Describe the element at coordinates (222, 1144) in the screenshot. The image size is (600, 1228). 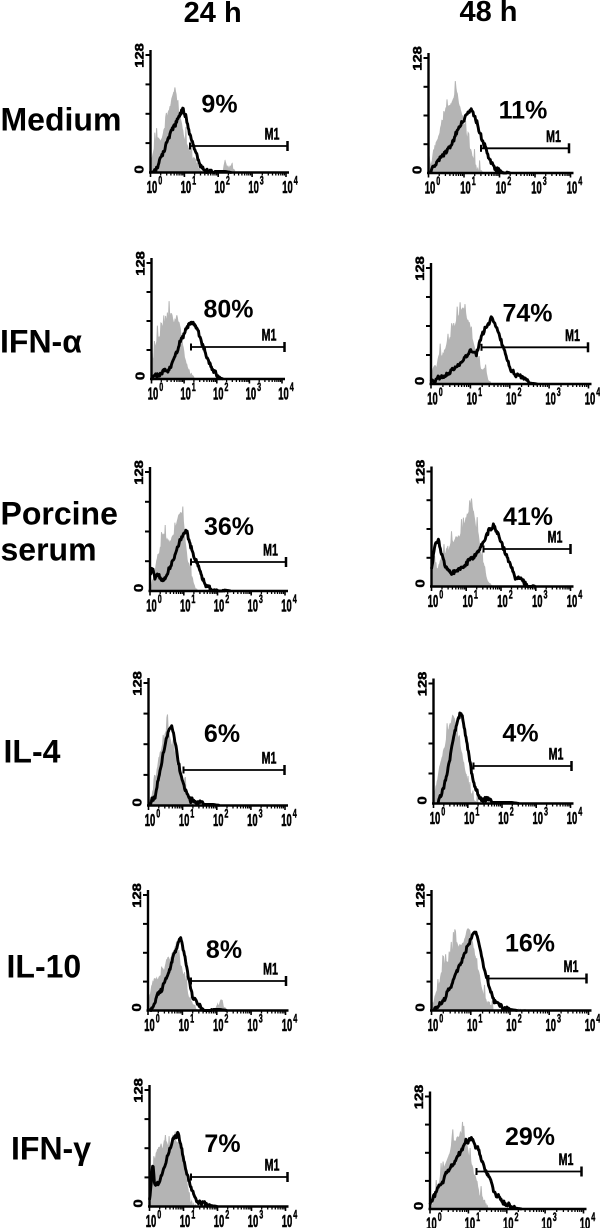
I see `svg-text: 7%` at that location.